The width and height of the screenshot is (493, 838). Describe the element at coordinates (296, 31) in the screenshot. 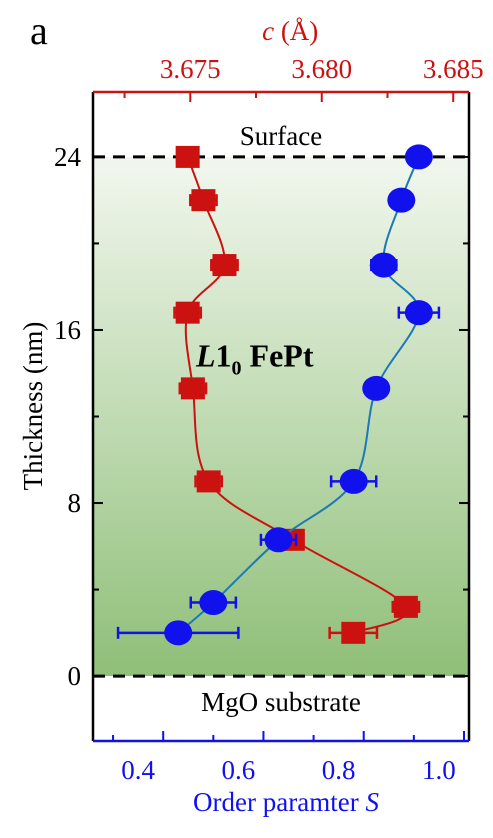

I see `top-axis-title-unit: (Å)` at that location.